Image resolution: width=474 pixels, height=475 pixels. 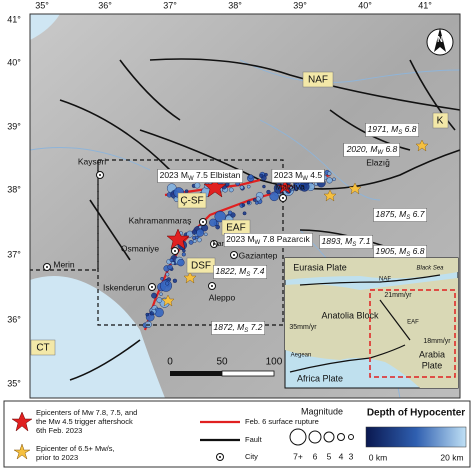 What do you see at coordinates (57, 457) in the screenshot?
I see `legend-text: prior to 2023` at bounding box center [57, 457].